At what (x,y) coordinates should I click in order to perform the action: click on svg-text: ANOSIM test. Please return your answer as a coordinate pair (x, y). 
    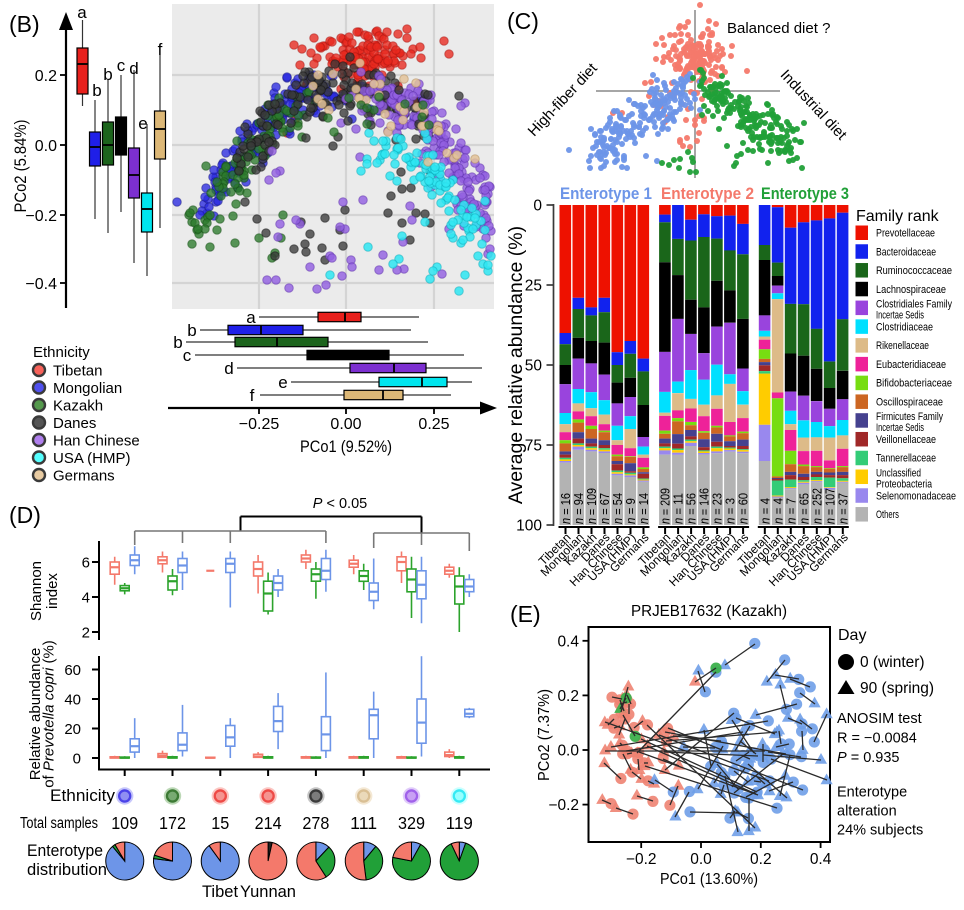
    Looking at the image, I should click on (879, 719).